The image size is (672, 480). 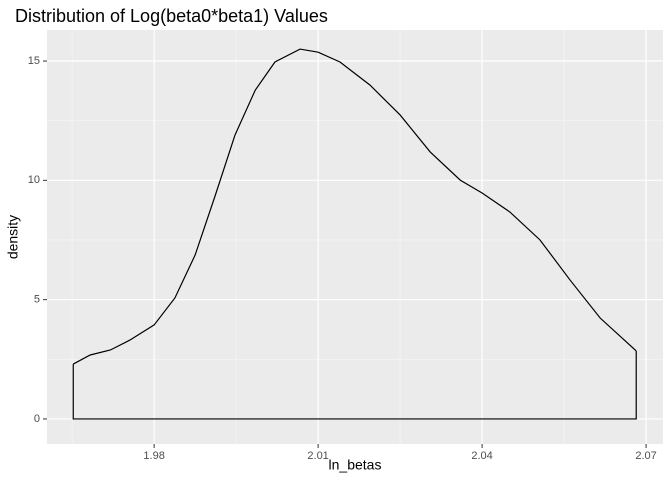 I want to click on x-tick-label: 1.98, so click(x=153, y=456).